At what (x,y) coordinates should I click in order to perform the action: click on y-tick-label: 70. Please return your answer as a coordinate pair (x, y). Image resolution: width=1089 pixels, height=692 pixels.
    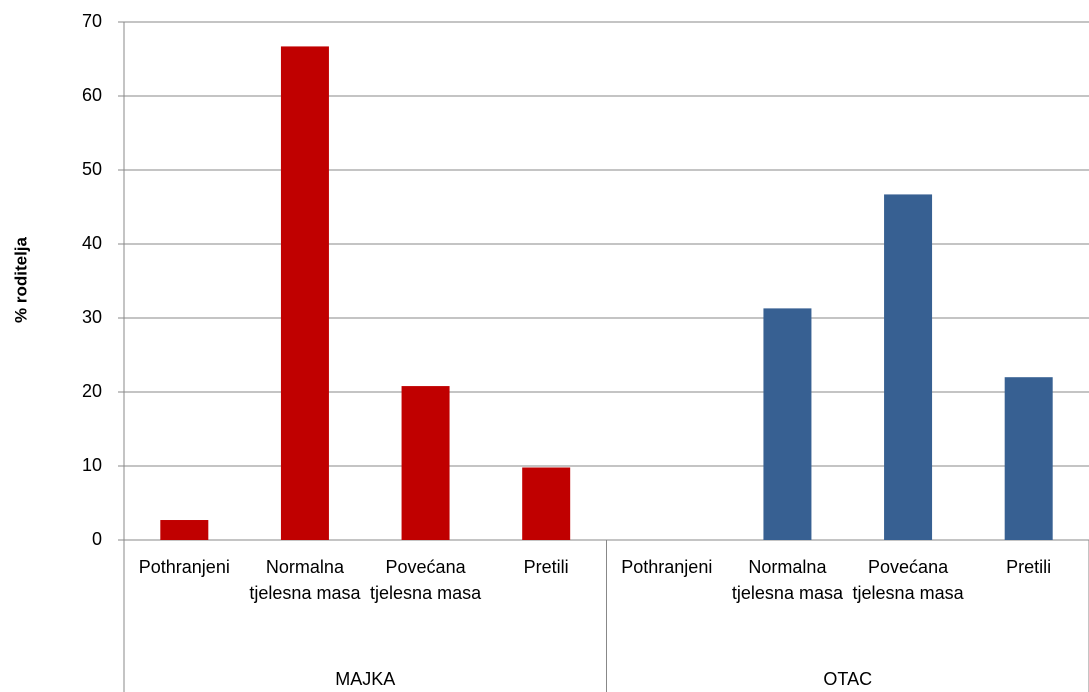
    Looking at the image, I should click on (92, 21).